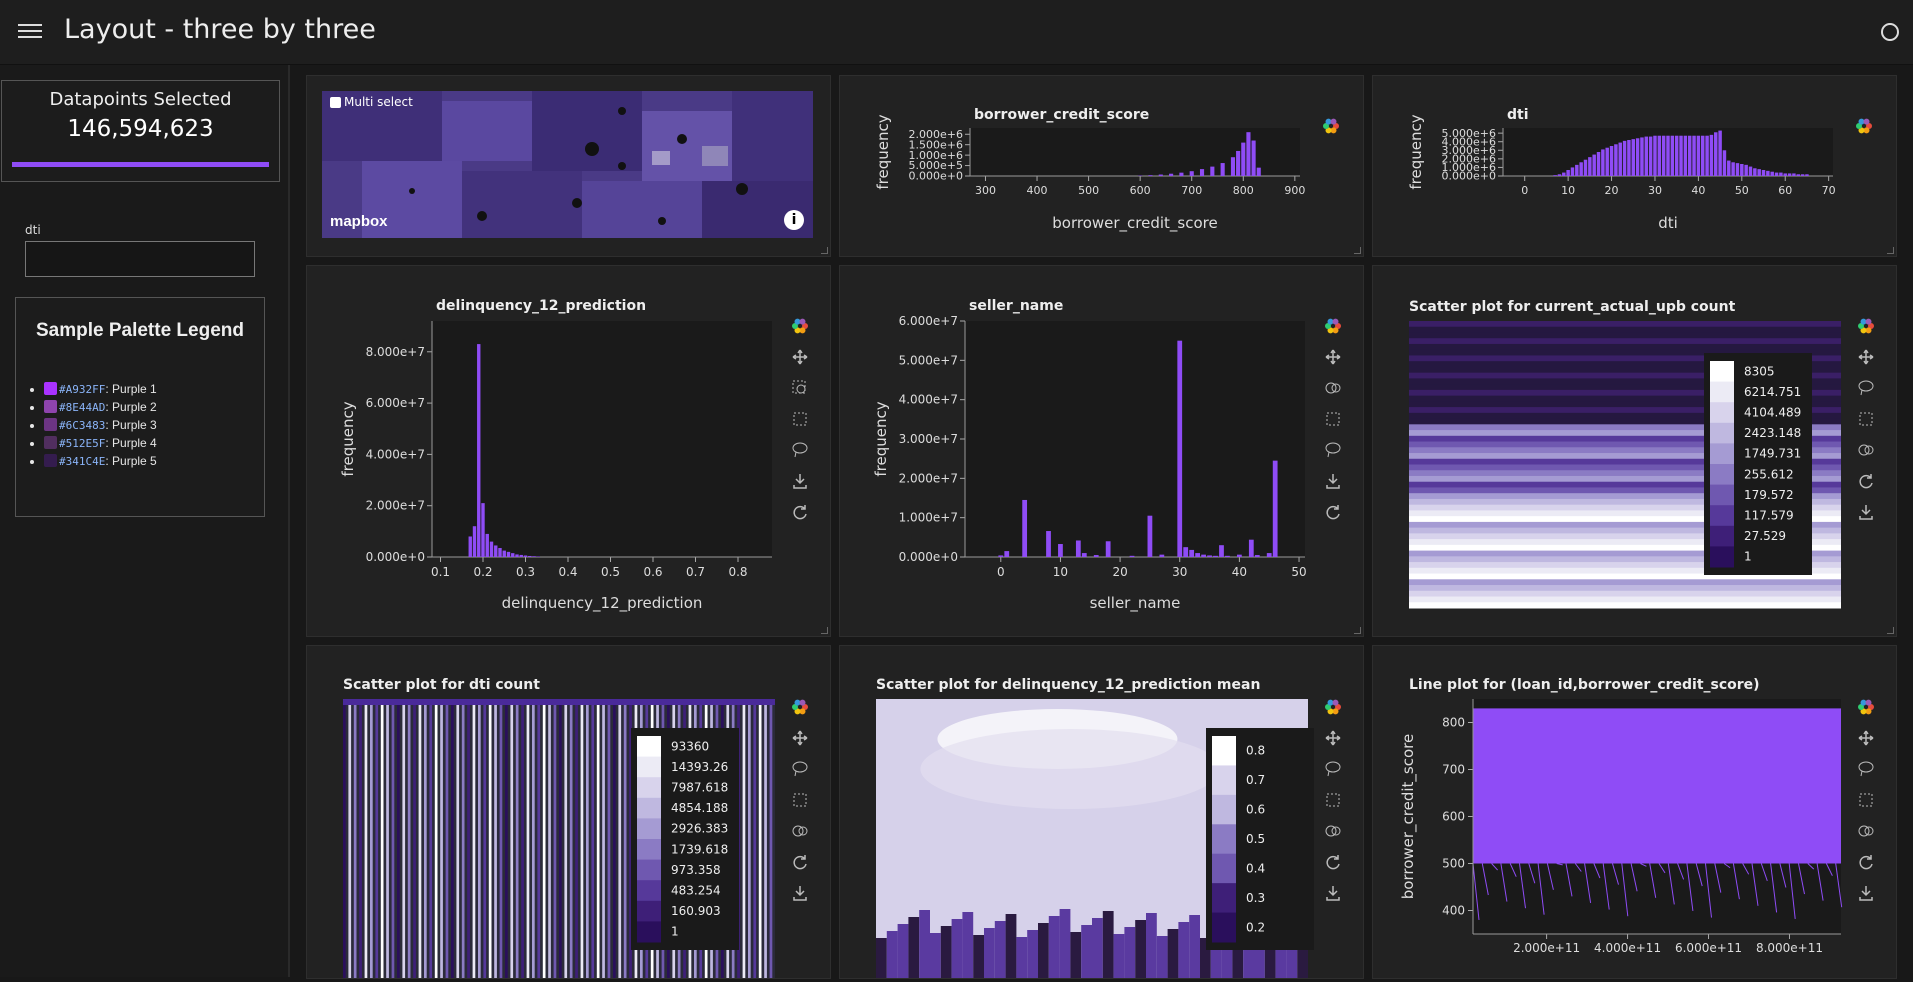 The width and height of the screenshot is (1913, 982). Describe the element at coordinates (1336, 322) in the screenshot. I see `logo-dot` at that location.